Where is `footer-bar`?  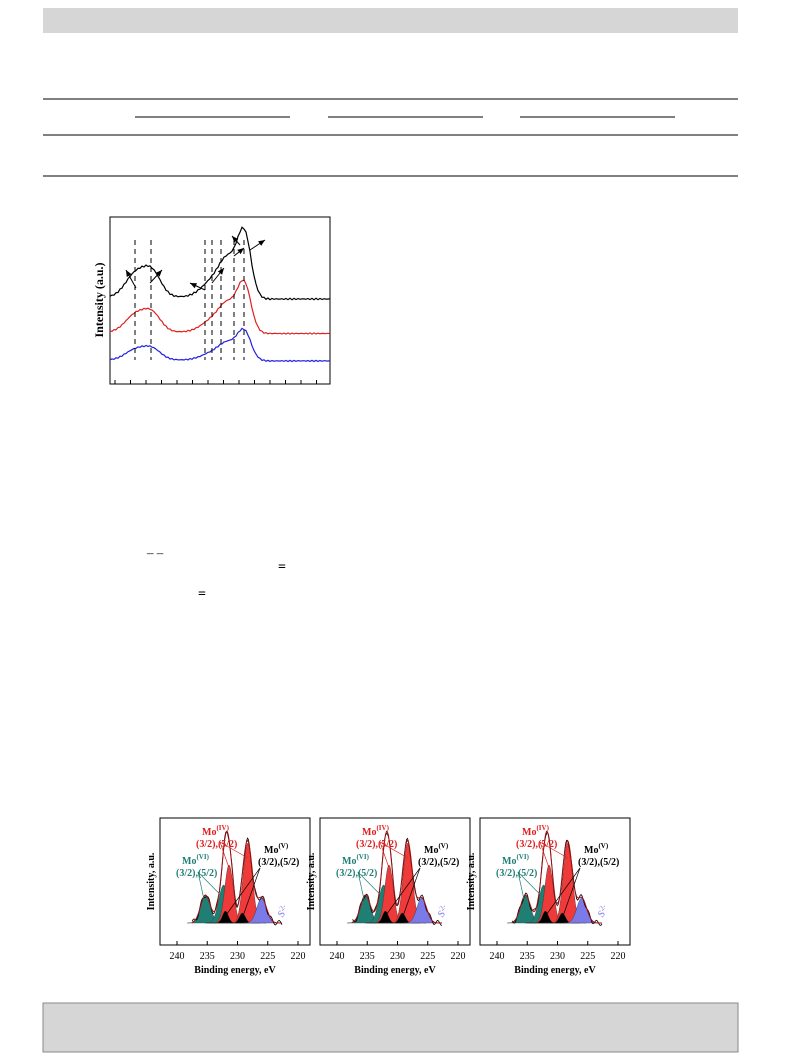 footer-bar is located at coordinates (390, 1027).